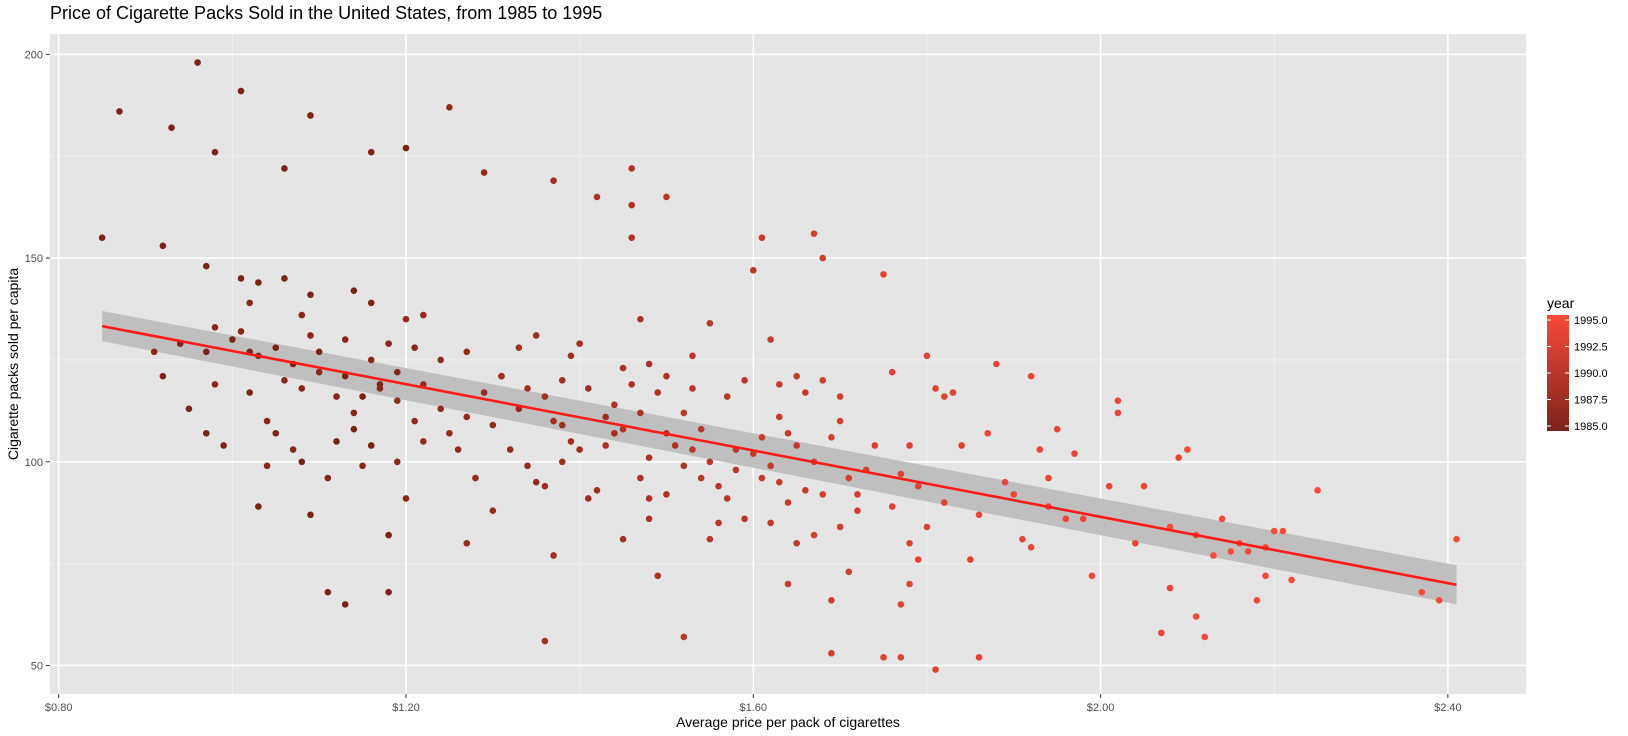 The height and width of the screenshot is (736, 1628). What do you see at coordinates (1591, 348) in the screenshot?
I see `legend-break-label: 1992.5` at bounding box center [1591, 348].